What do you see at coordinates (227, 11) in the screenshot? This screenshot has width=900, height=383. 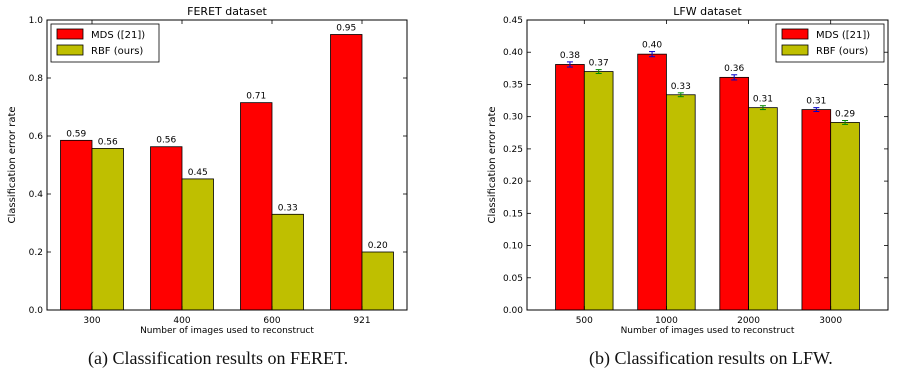 I see `chart-title: FERET dataset` at bounding box center [227, 11].